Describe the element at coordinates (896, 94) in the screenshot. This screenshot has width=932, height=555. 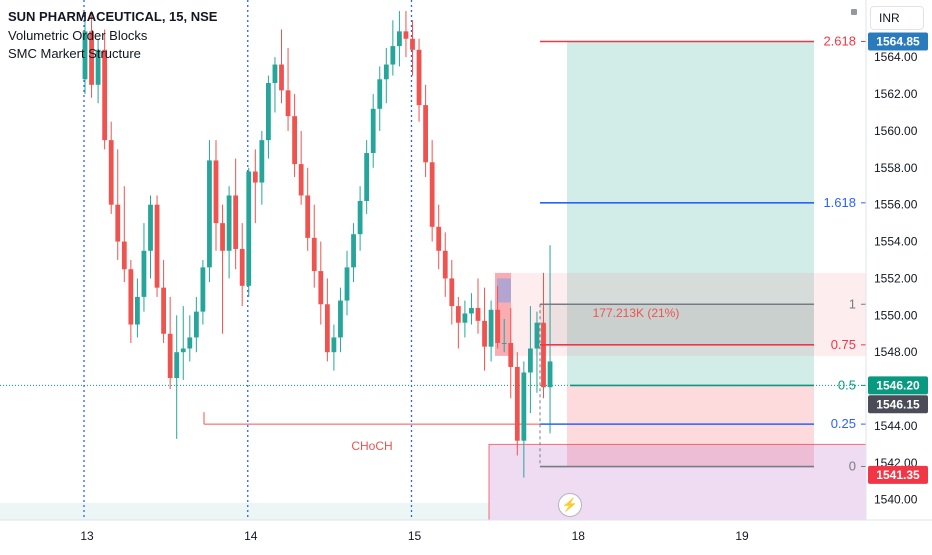
I see `price-tick-1562: 1562.00` at that location.